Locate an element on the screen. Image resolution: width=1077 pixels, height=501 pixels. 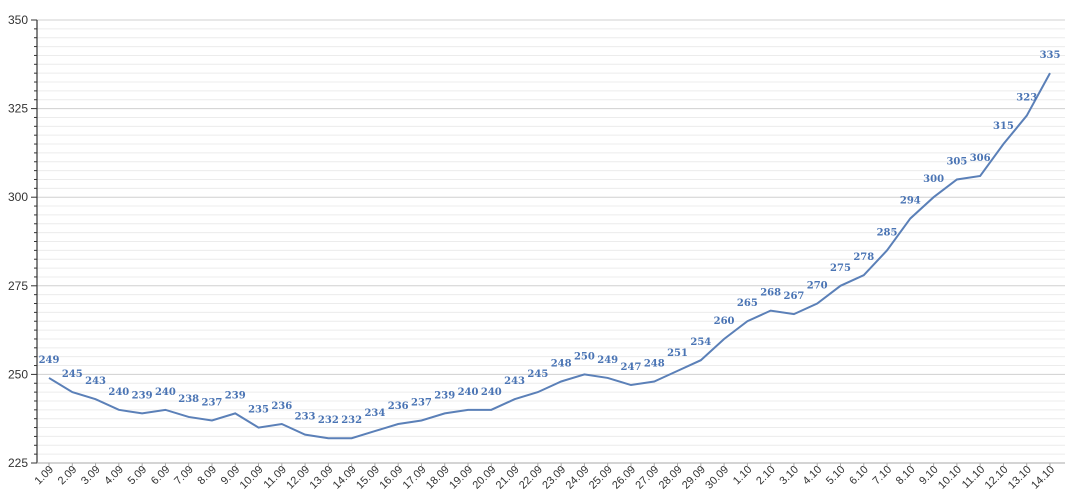
data-label: 251 is located at coordinates (677, 353).